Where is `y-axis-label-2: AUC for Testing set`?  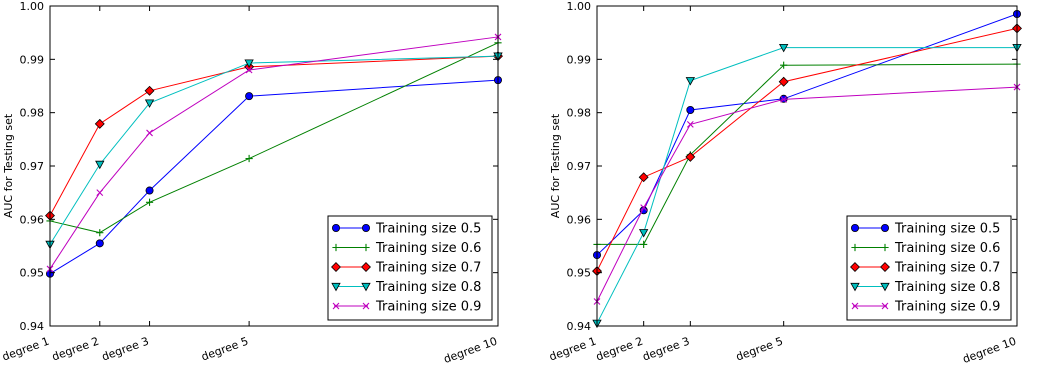 y-axis-label-2: AUC for Testing set is located at coordinates (555, 165).